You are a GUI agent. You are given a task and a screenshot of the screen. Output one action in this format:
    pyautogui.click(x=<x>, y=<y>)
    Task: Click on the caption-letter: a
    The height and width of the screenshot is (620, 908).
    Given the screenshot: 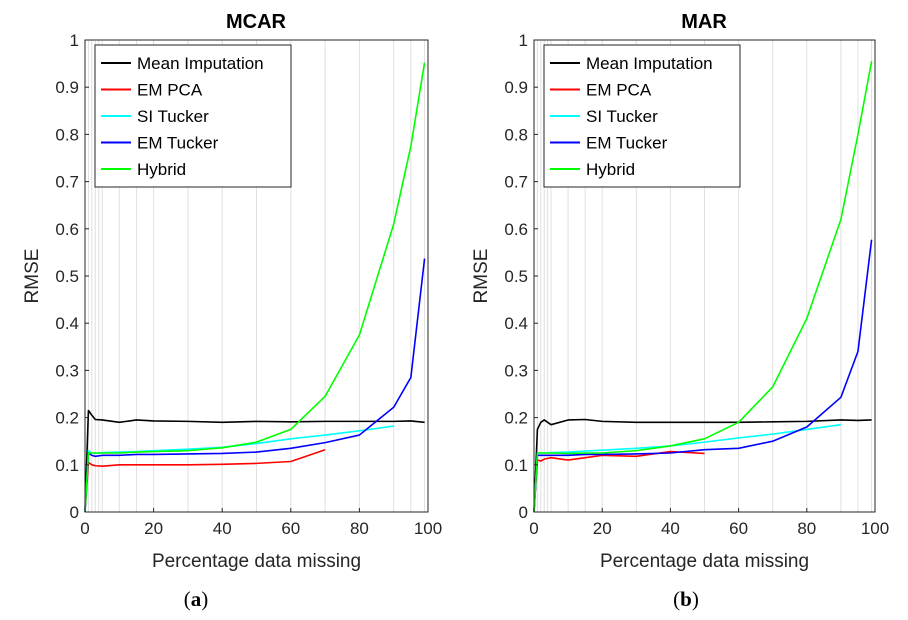 What is the action you would take?
    pyautogui.click(x=196, y=599)
    